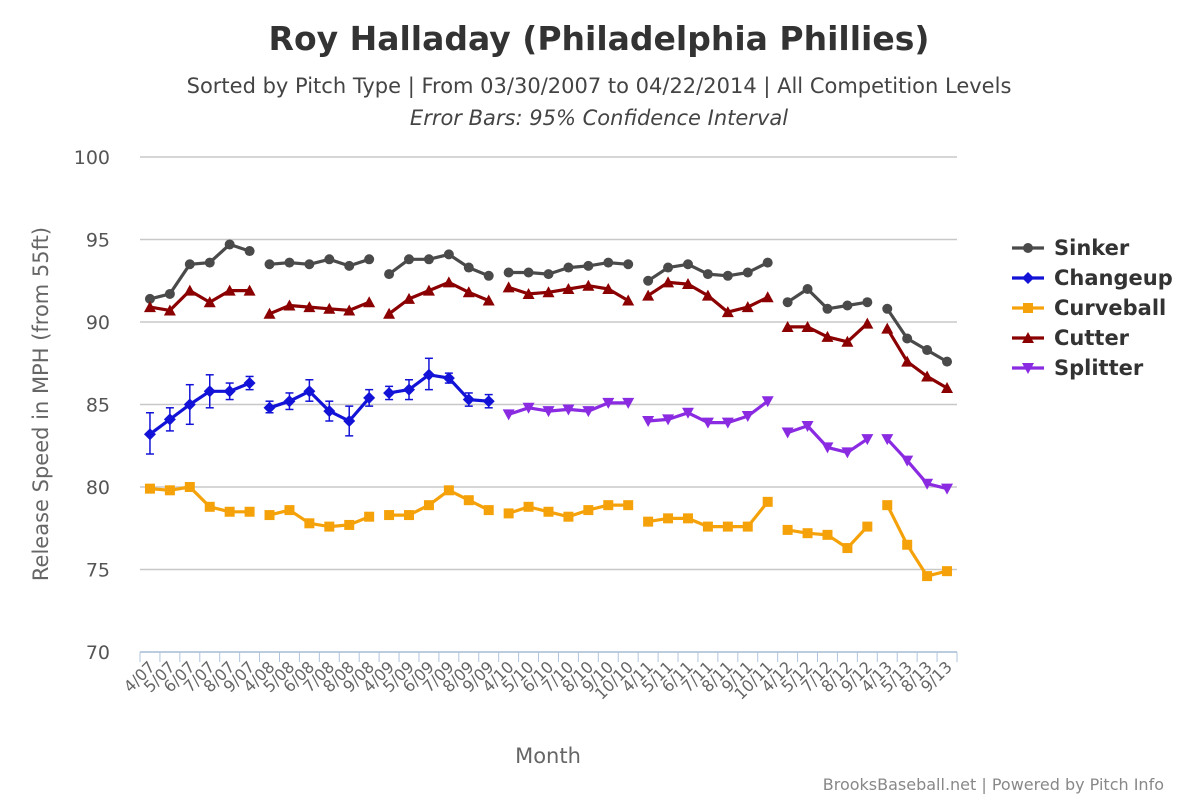 This screenshot has width=1200, height=804. I want to click on y-tick-label: 100, so click(92, 158).